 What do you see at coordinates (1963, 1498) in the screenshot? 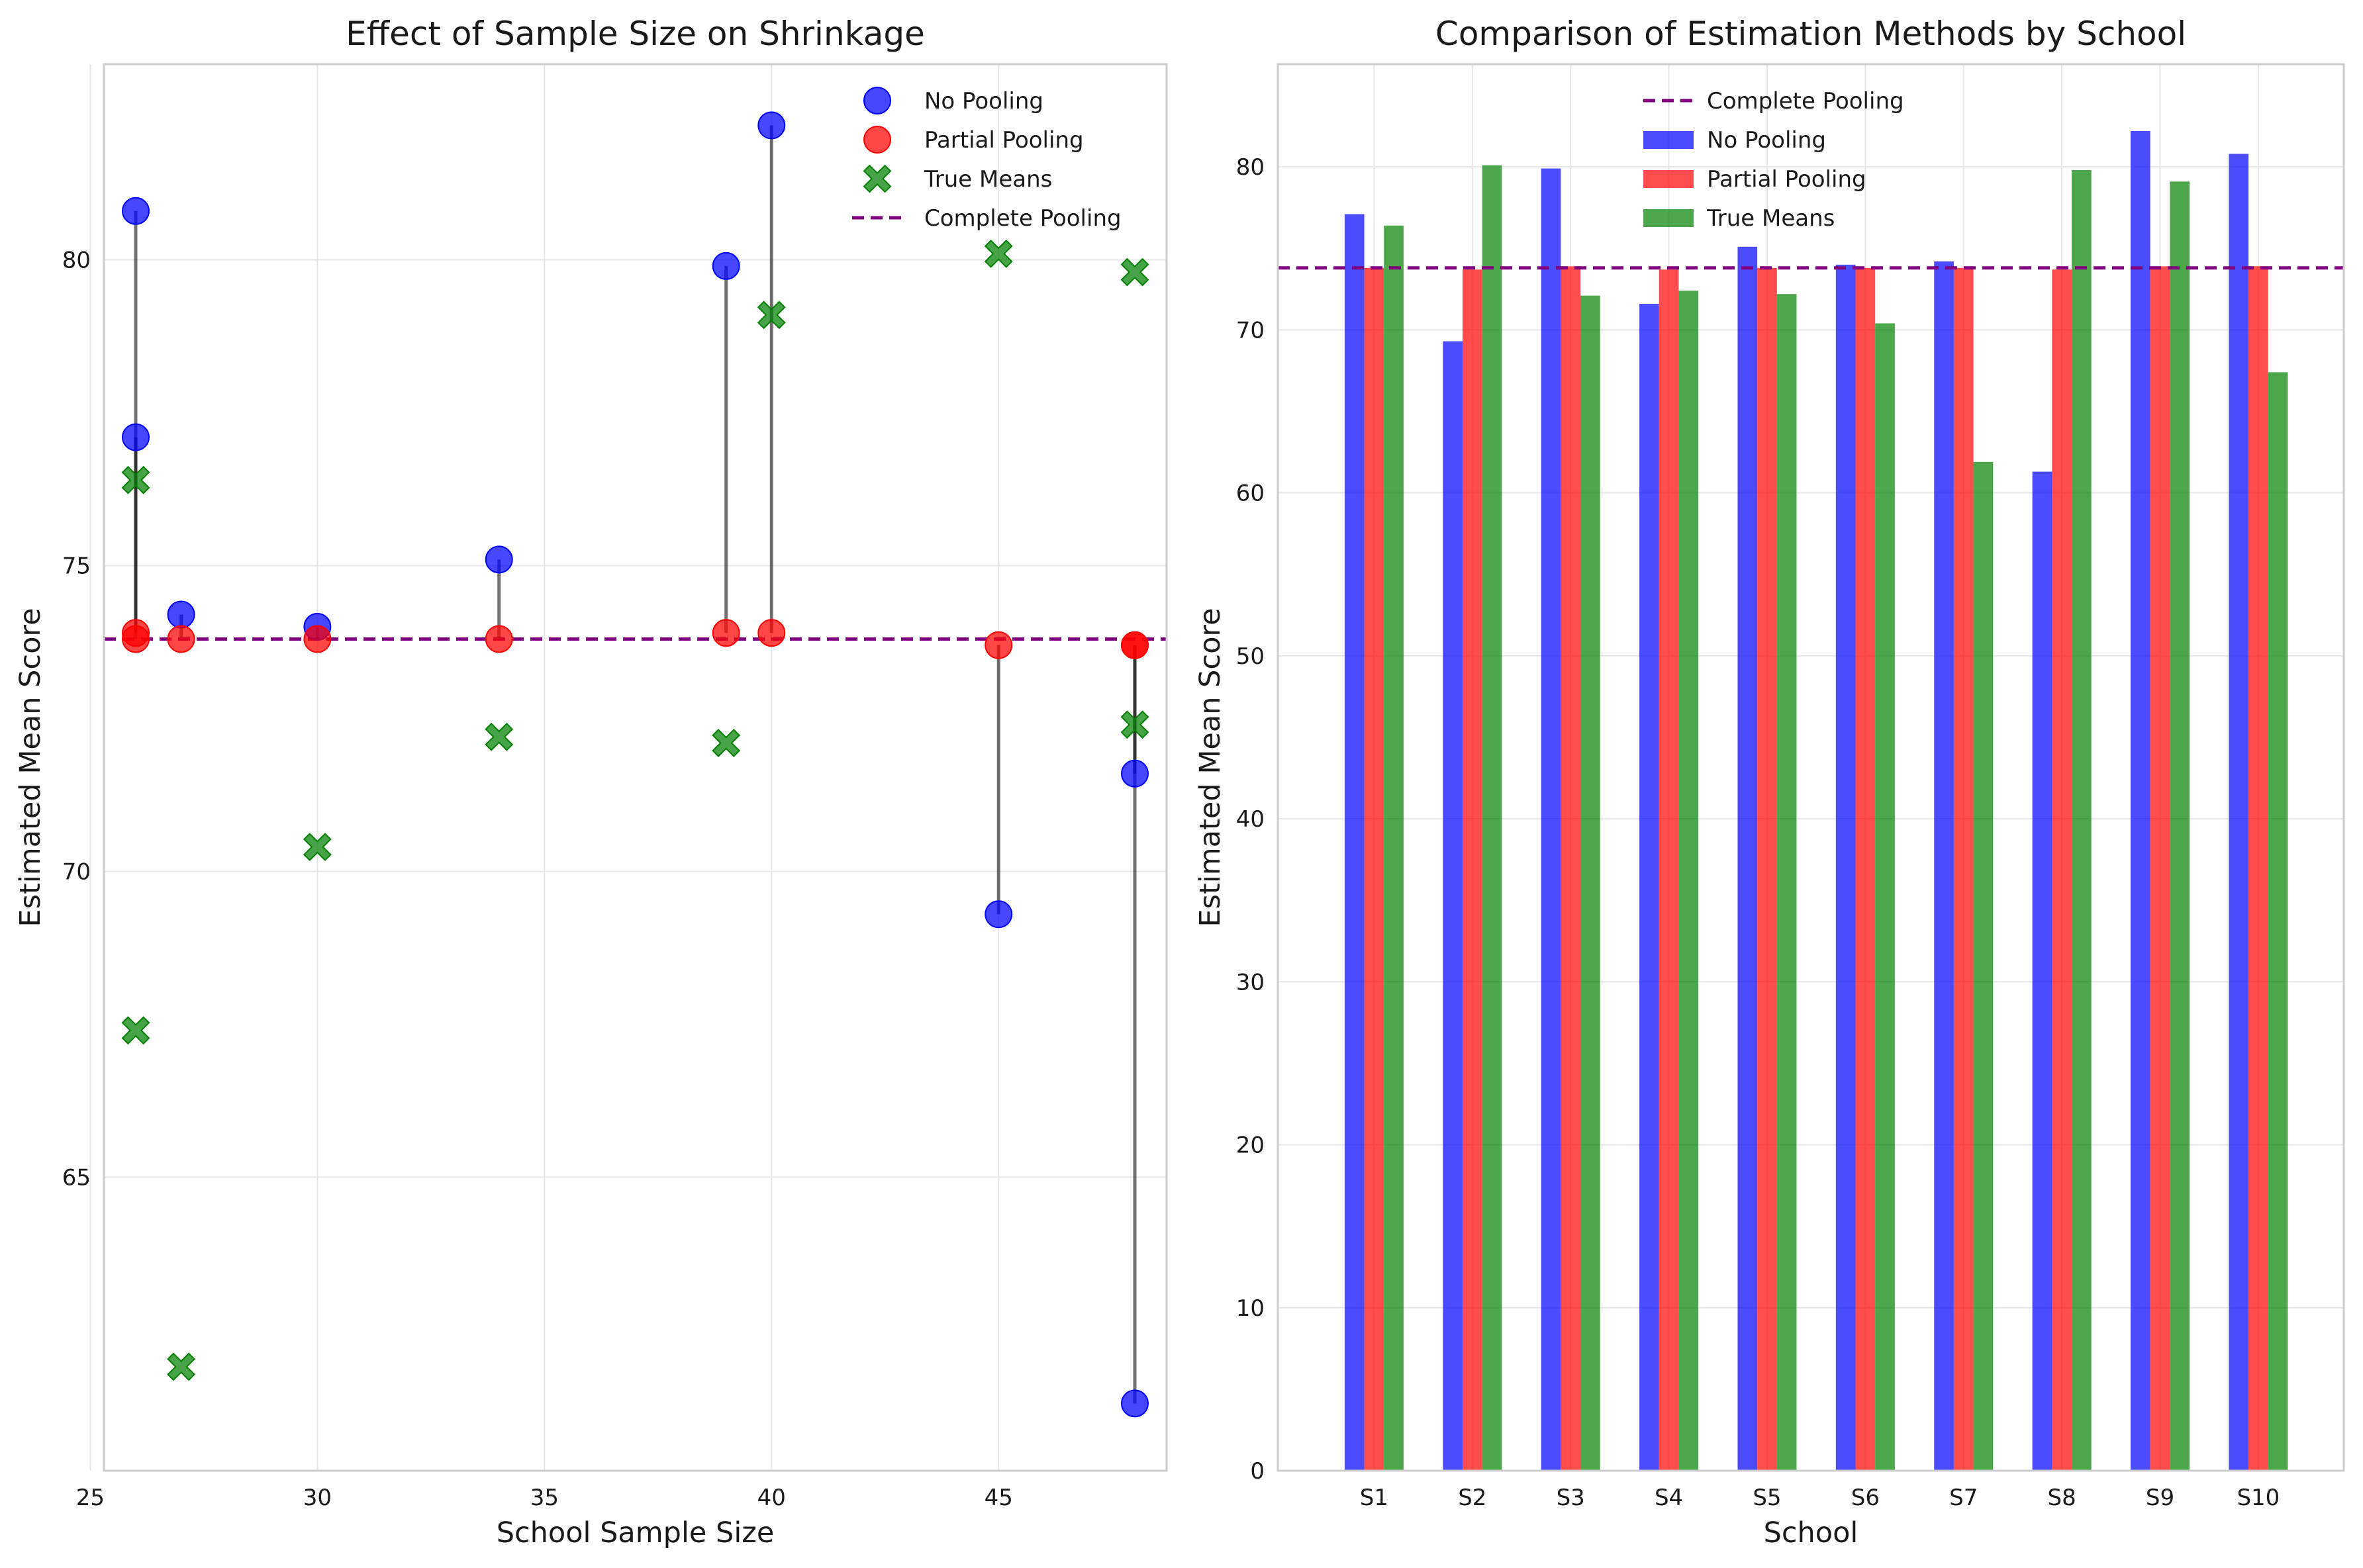
I see `x-tick-label: S7` at bounding box center [1963, 1498].